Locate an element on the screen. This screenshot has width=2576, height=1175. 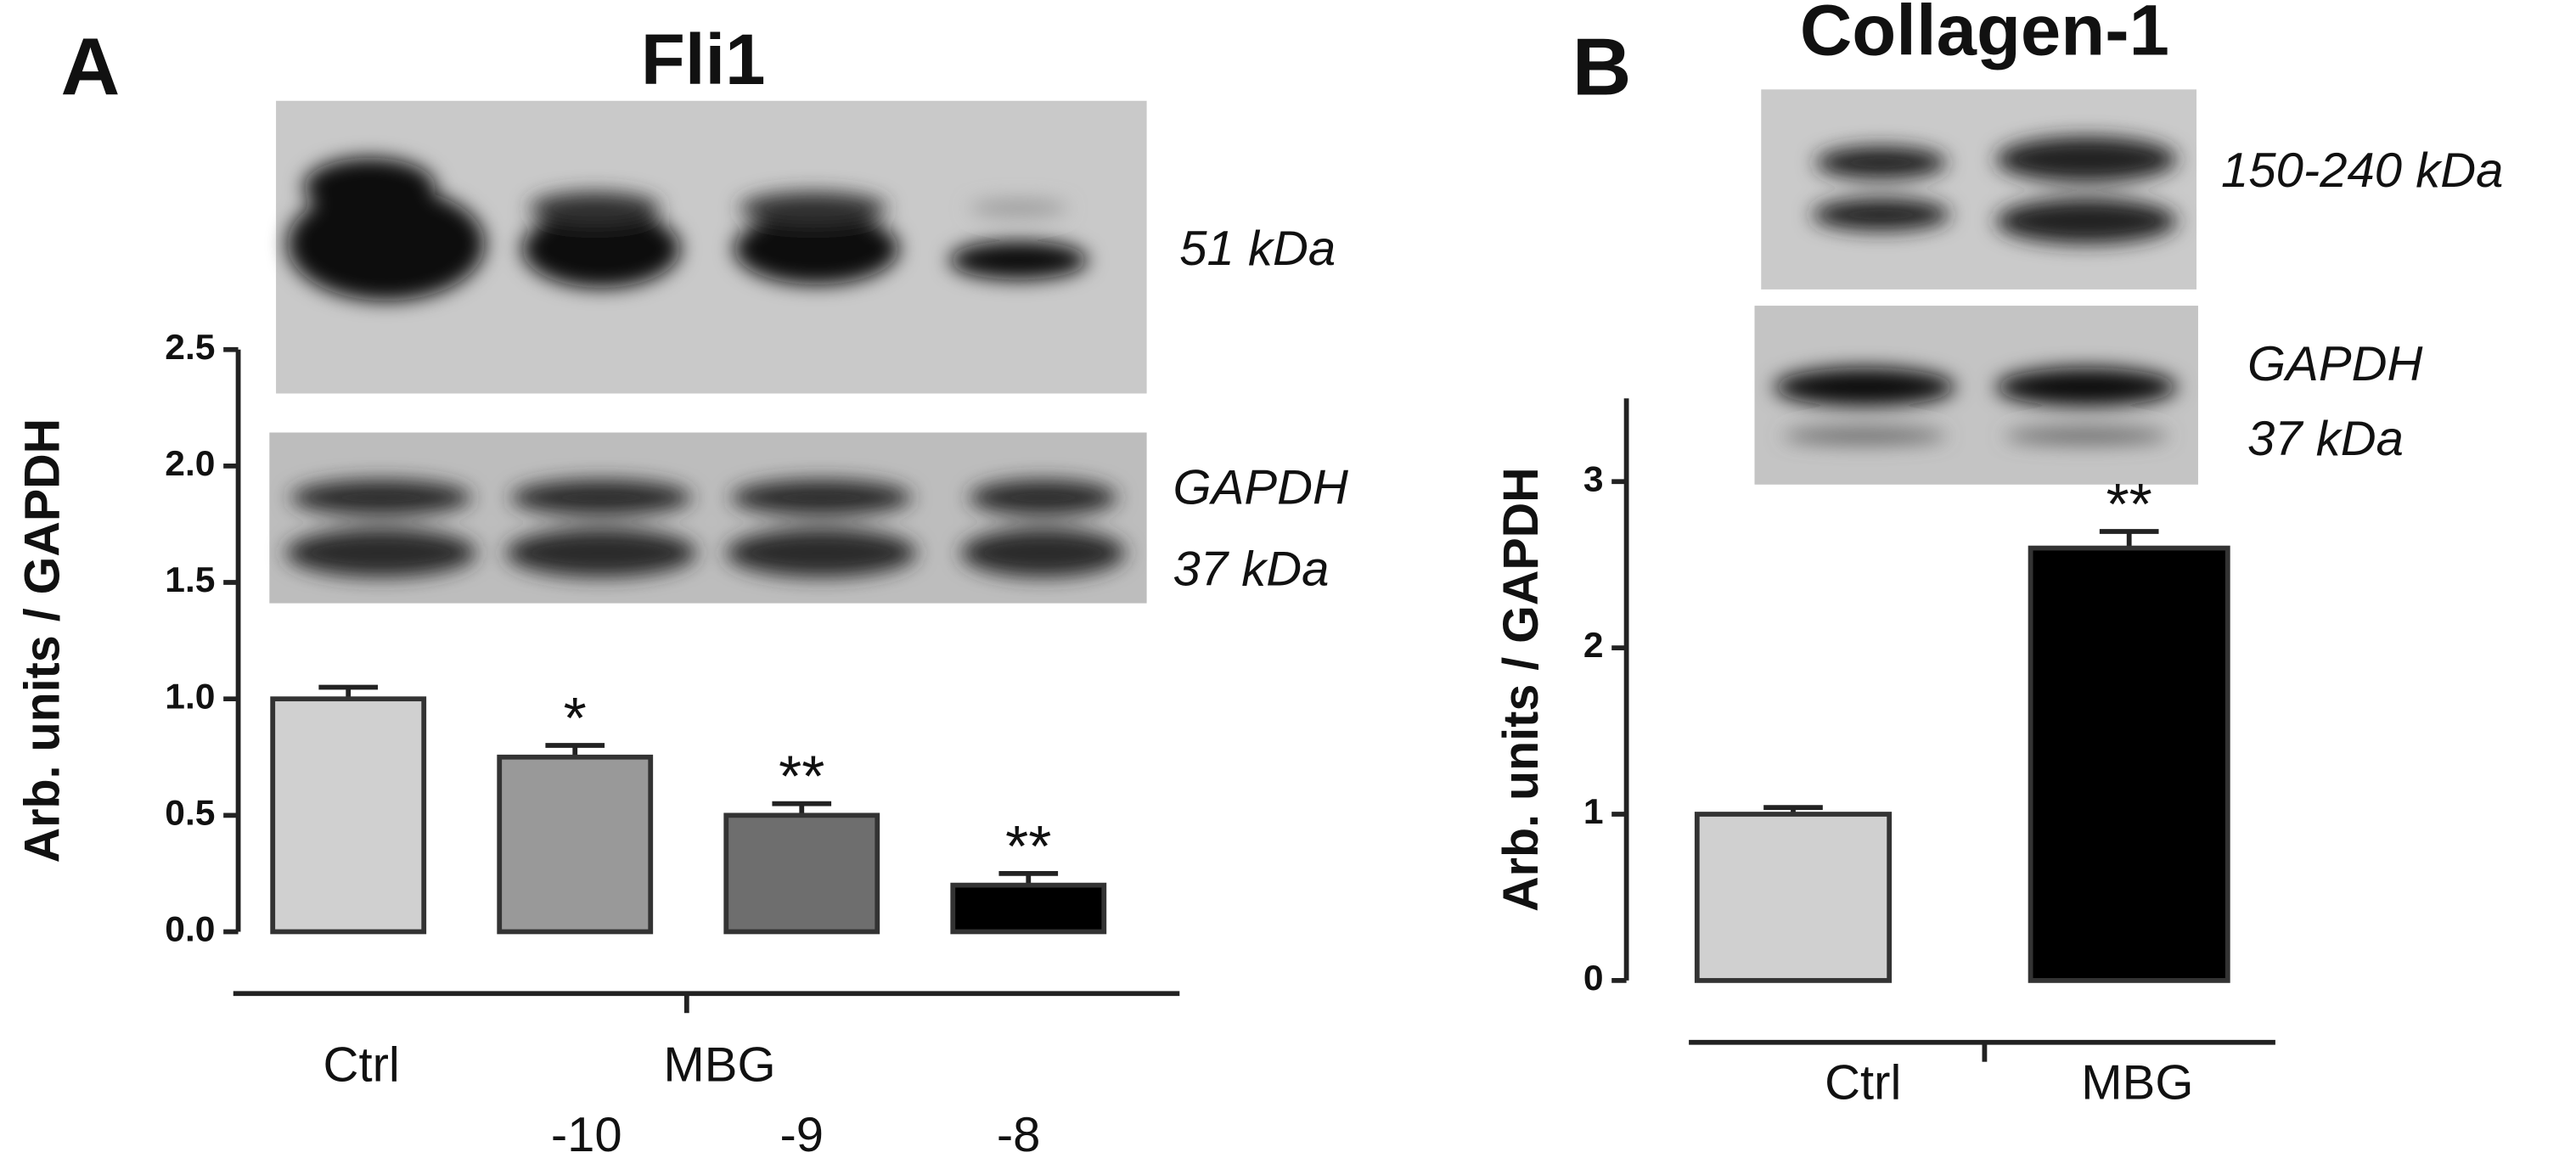
y-tick-label: 2 is located at coordinates (1593, 645).